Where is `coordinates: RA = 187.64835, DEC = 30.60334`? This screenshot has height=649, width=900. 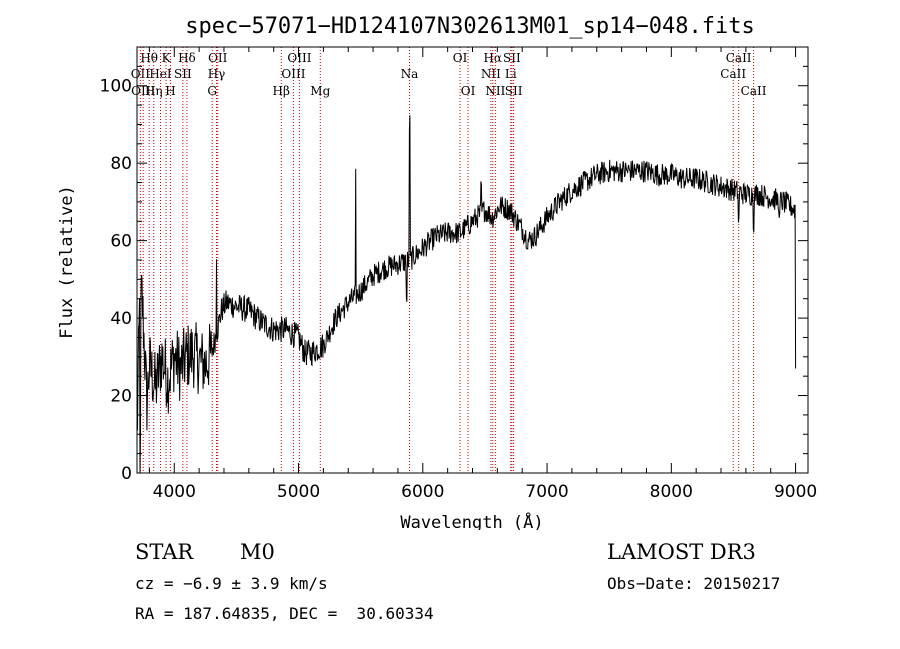
coordinates: RA = 187.64835, DEC = 30.60334 is located at coordinates (284, 613).